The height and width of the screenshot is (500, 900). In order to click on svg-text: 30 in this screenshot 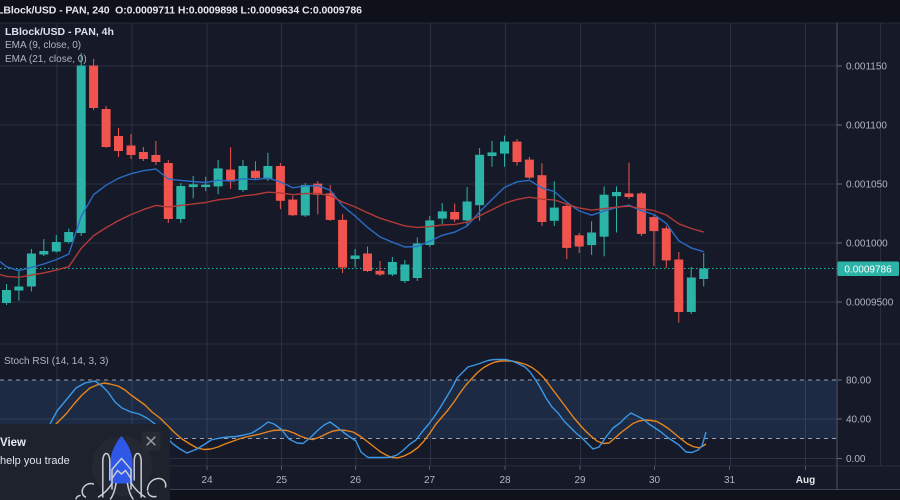, I will do `click(655, 480)`.